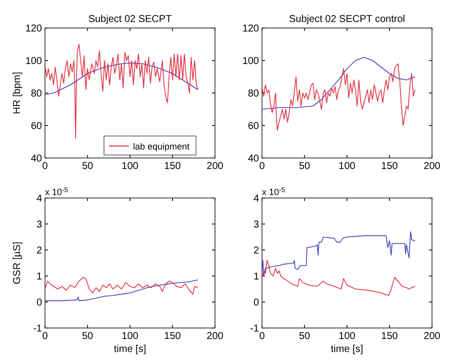 This screenshot has height=361, width=449. I want to click on legend-label: lab equipment, so click(161, 147).